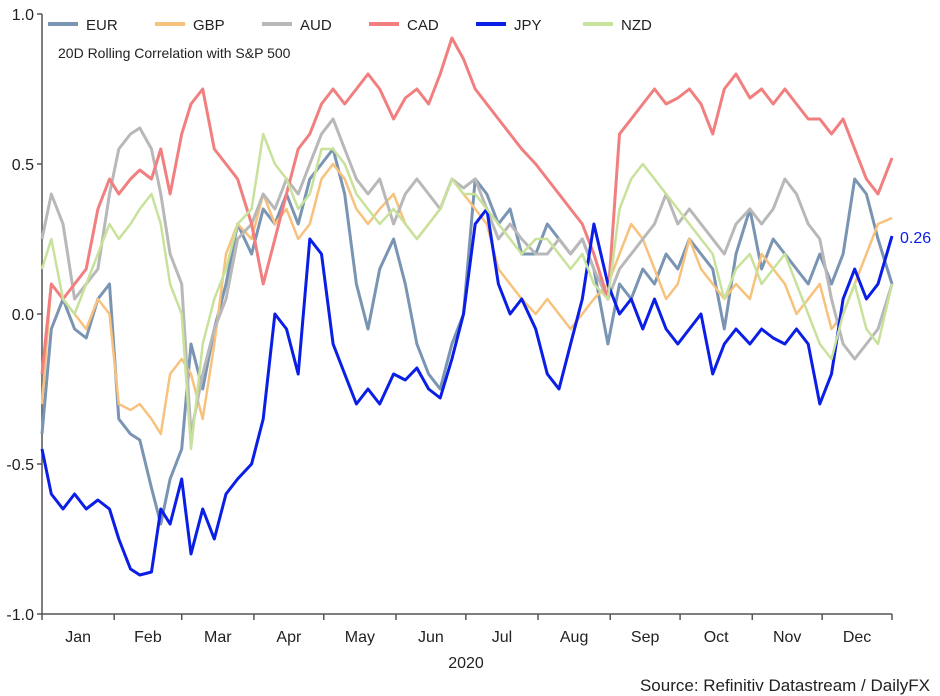 This screenshot has height=696, width=940. What do you see at coordinates (350, 25) in the screenshot?
I see `legend: EUR GBP AUD CAD JPY NZD` at bounding box center [350, 25].